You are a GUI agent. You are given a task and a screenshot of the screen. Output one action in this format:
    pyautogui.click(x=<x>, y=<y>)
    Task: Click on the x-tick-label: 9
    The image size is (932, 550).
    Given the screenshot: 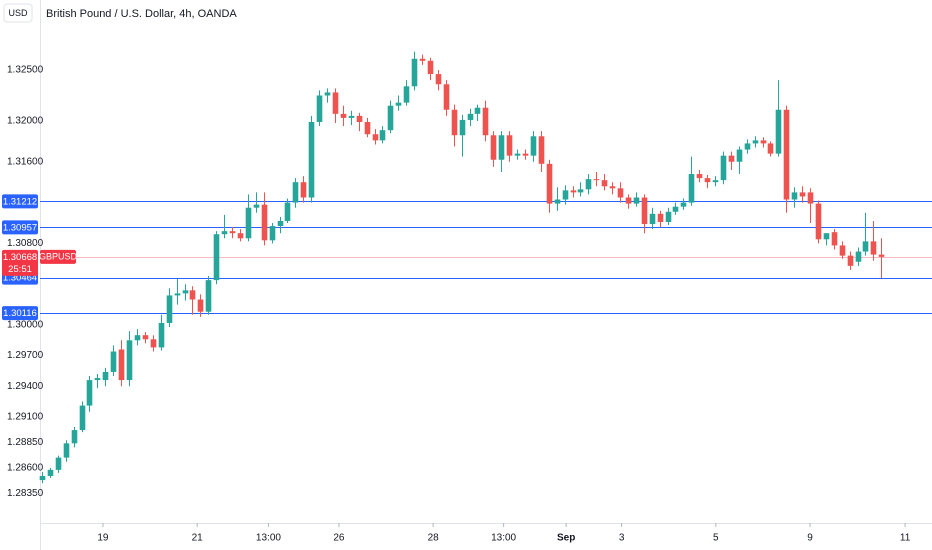 What is the action you would take?
    pyautogui.click(x=810, y=538)
    